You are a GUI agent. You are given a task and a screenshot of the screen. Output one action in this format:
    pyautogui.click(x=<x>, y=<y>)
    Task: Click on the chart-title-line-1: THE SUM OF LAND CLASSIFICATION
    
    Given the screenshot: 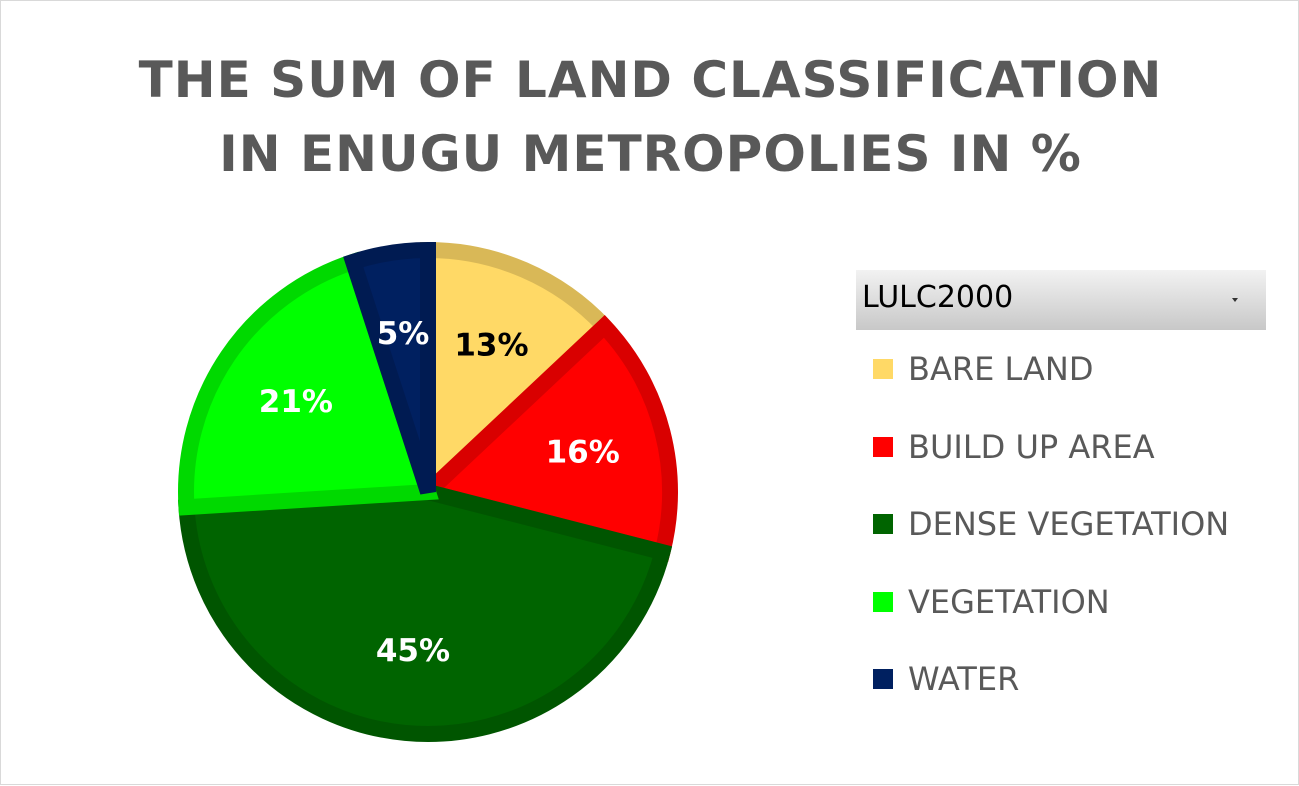 What is the action you would take?
    pyautogui.click(x=650, y=80)
    